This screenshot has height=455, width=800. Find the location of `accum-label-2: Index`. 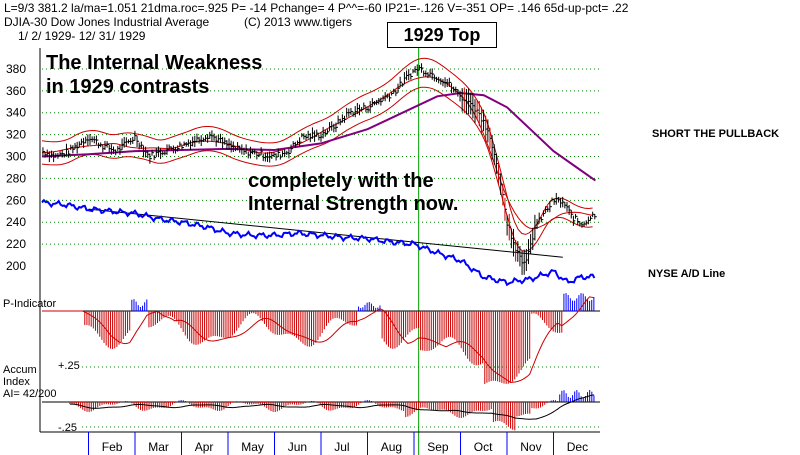

accum-label-2: Index is located at coordinates (16, 382).